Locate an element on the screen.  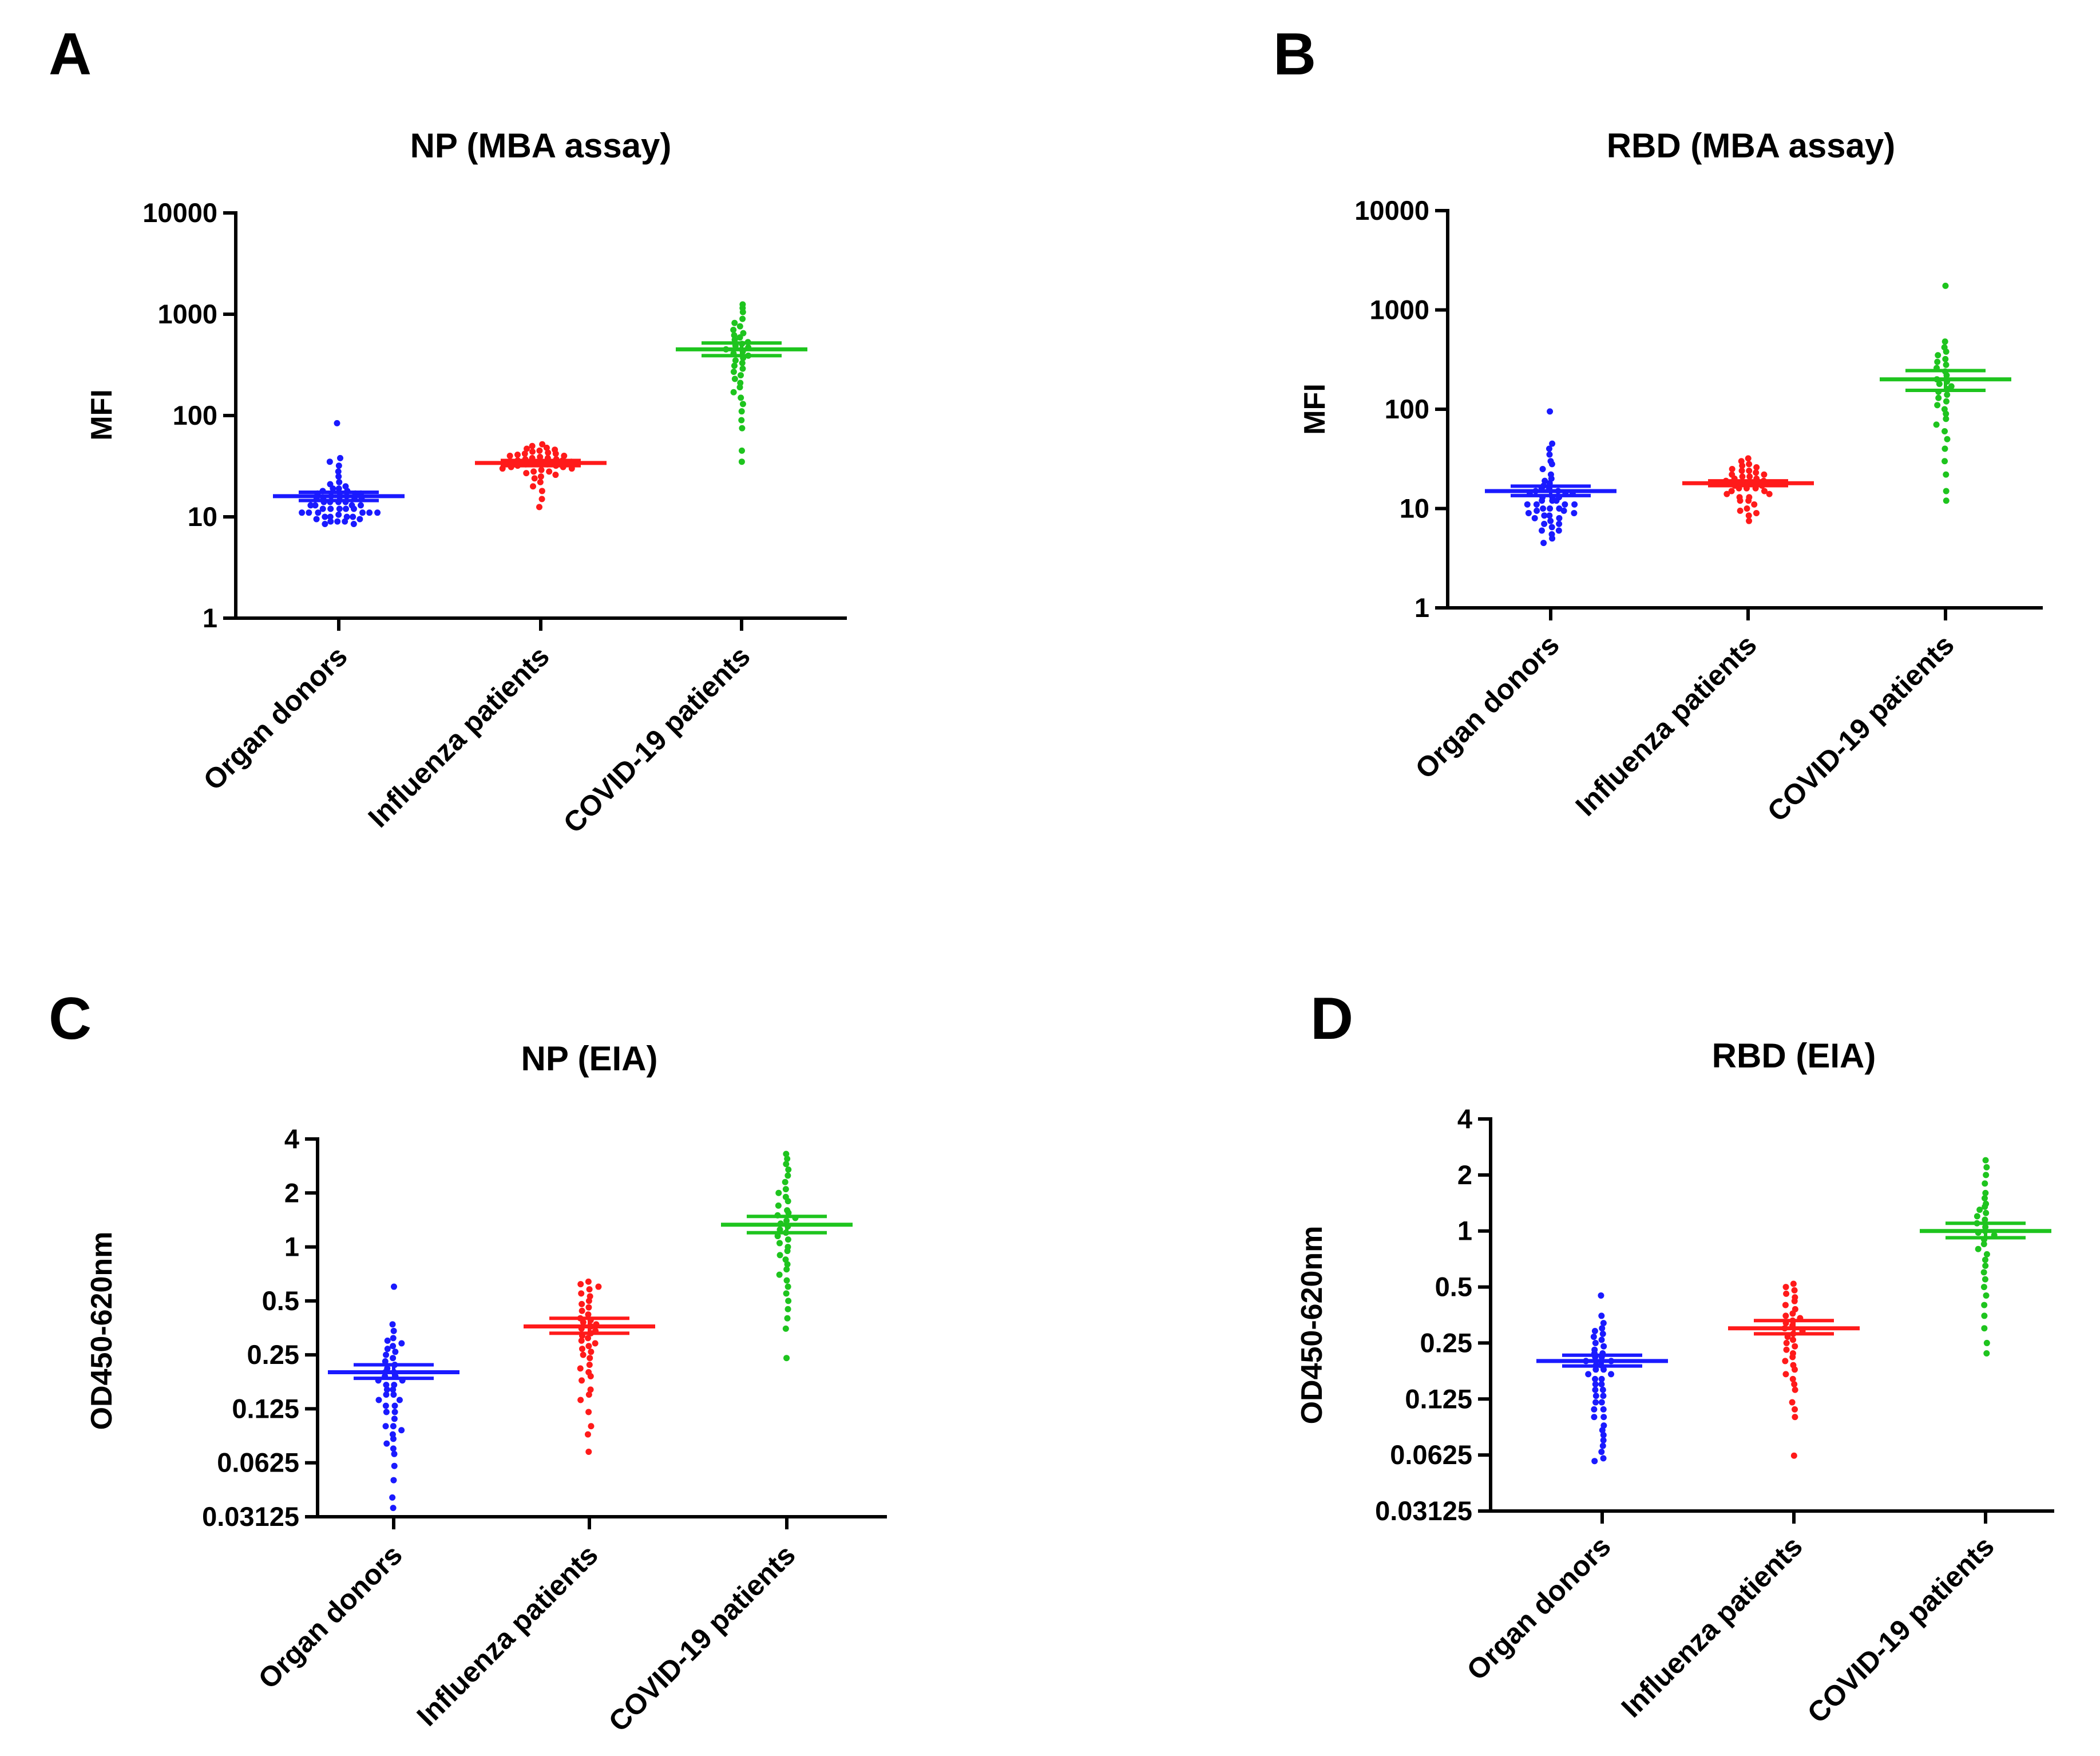
x-category-label: Influenza patients is located at coordinates (1712, 1626).